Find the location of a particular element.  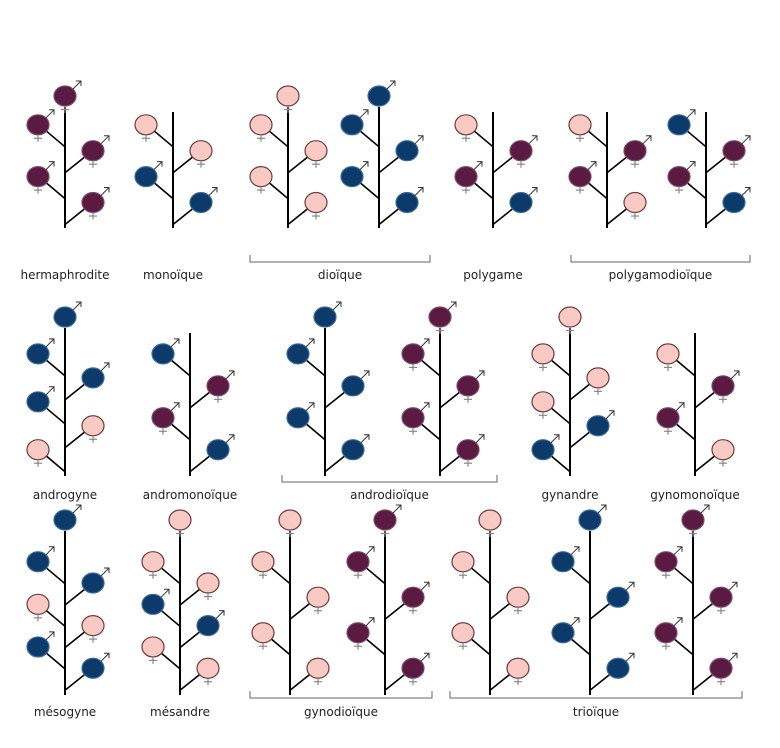

system-label: polygame is located at coordinates (493, 275).